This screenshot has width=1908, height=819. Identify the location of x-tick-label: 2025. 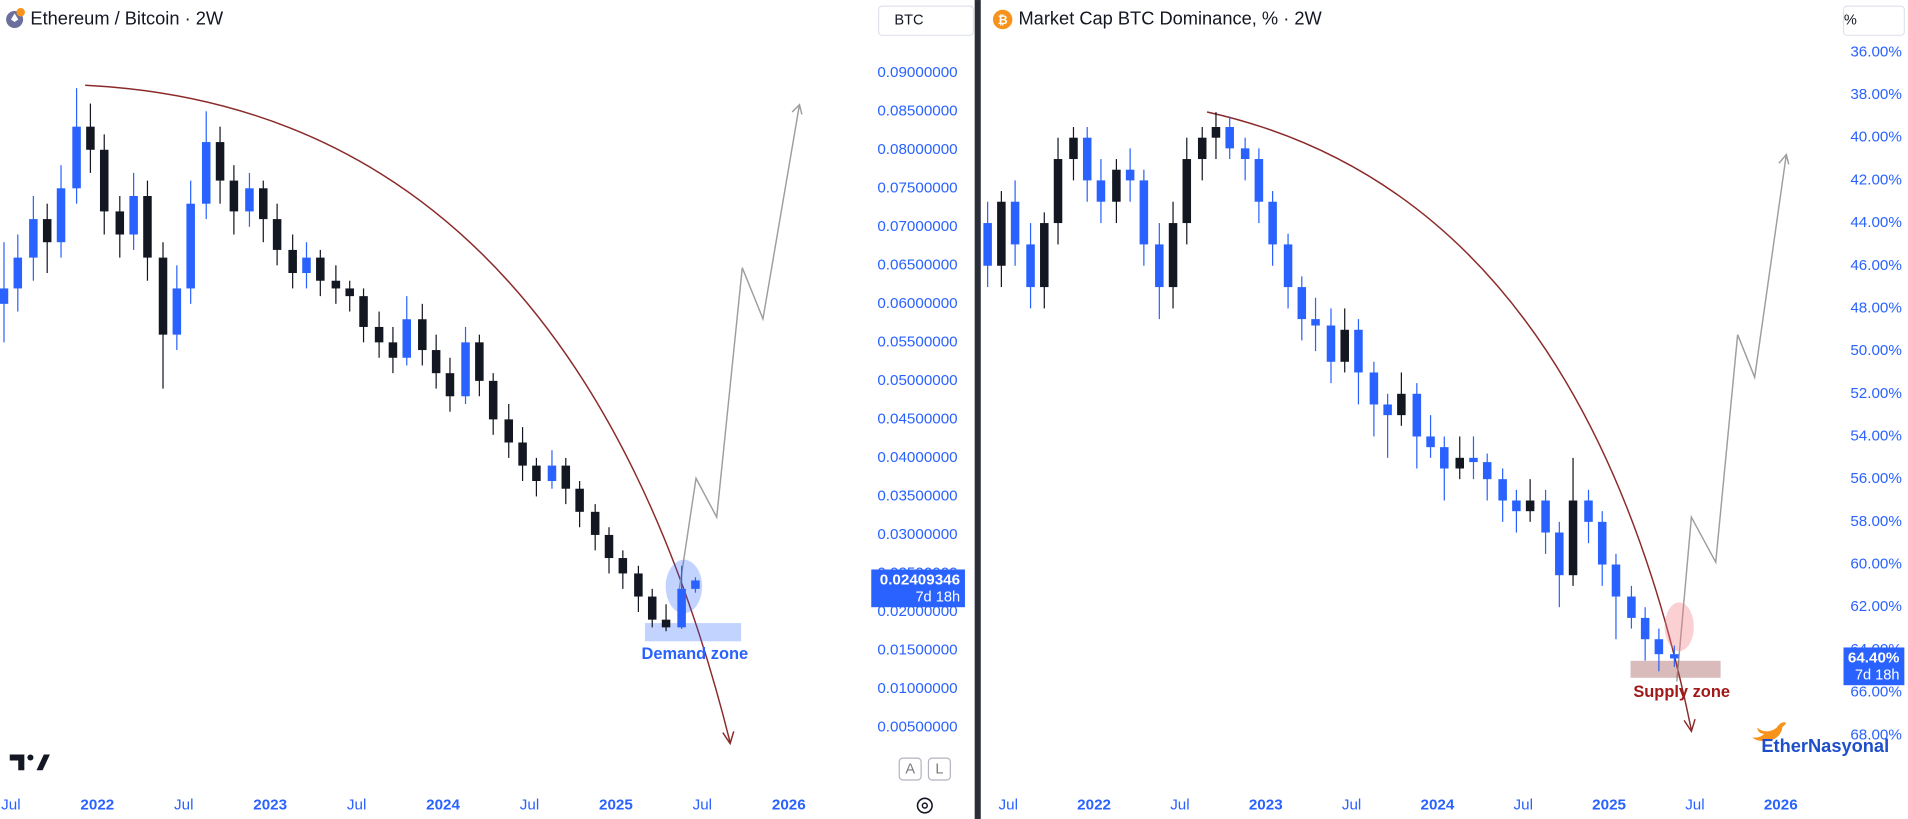
(616, 805).